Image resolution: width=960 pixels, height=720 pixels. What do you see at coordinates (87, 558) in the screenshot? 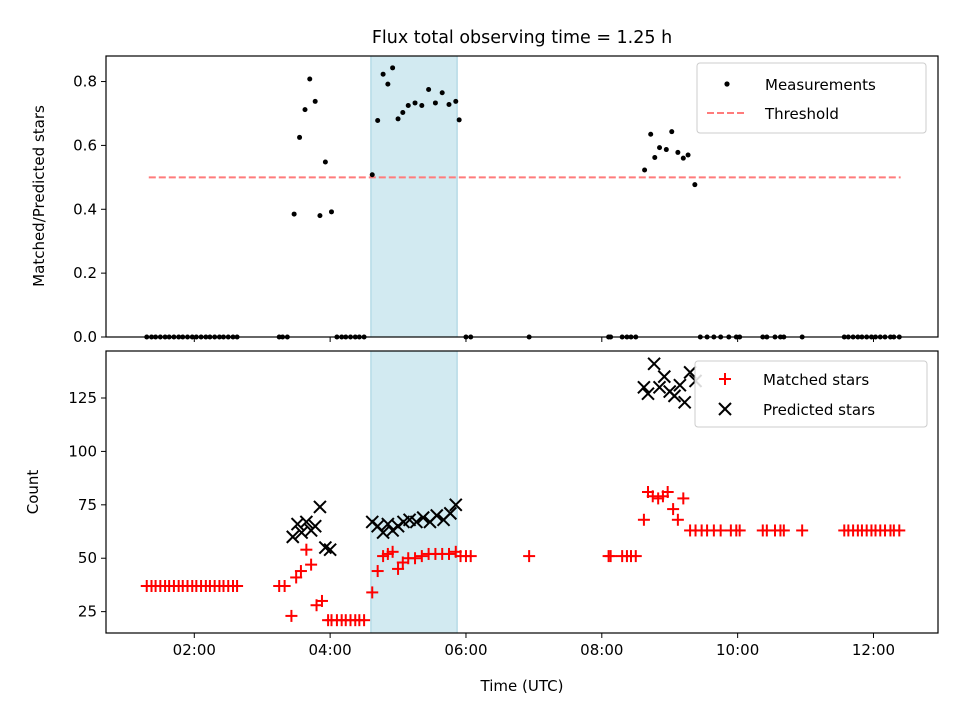
I see `bottom-y-tick-label: 50` at bounding box center [87, 558].